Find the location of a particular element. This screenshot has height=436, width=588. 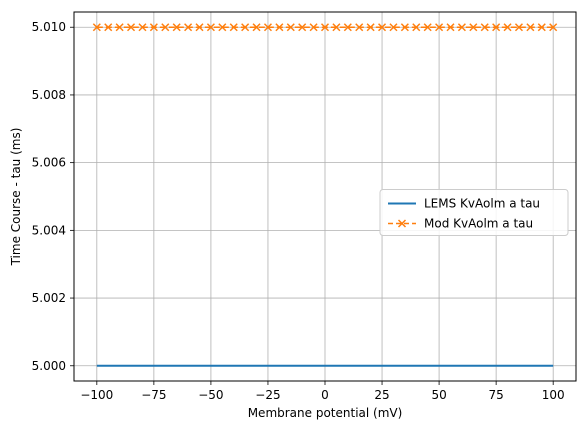

y-tick-label: 5.010 is located at coordinates (49, 27).